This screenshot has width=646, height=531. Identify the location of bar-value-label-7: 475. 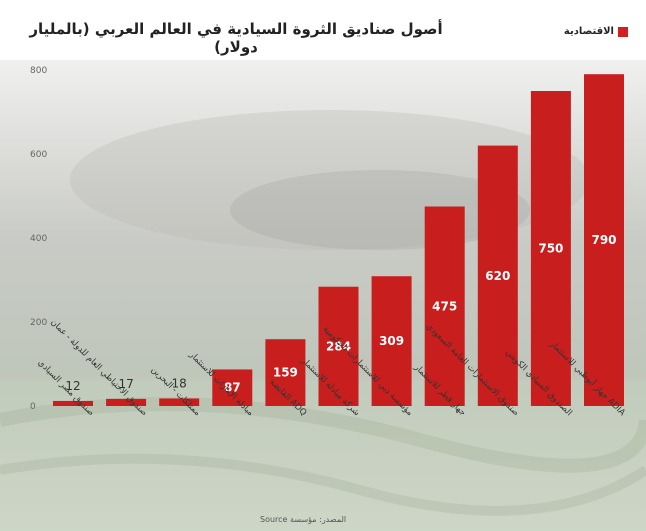
(444, 306).